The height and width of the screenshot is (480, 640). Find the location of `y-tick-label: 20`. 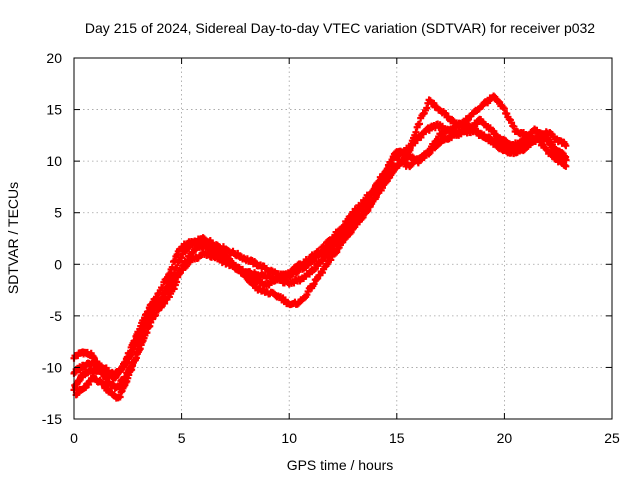

y-tick-label: 20 is located at coordinates (54, 58).